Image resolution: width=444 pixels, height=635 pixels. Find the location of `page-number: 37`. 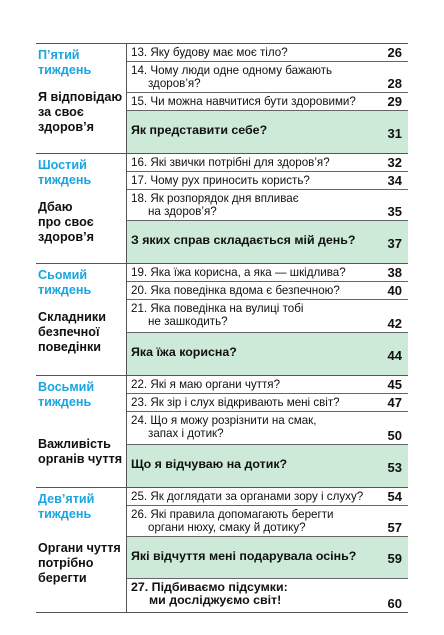

page-number: 37 is located at coordinates (394, 243).